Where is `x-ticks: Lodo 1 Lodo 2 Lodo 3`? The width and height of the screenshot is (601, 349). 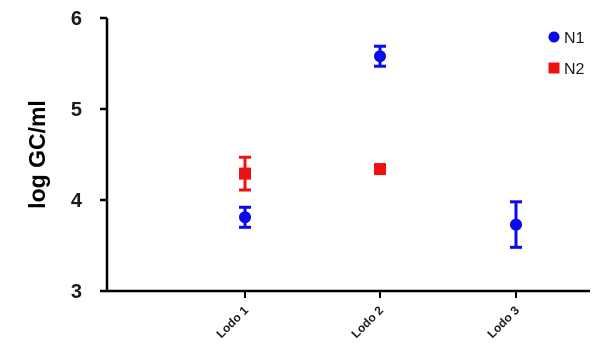
x-ticks: Lodo 1 Lodo 2 Lodo 3 is located at coordinates (367, 316).